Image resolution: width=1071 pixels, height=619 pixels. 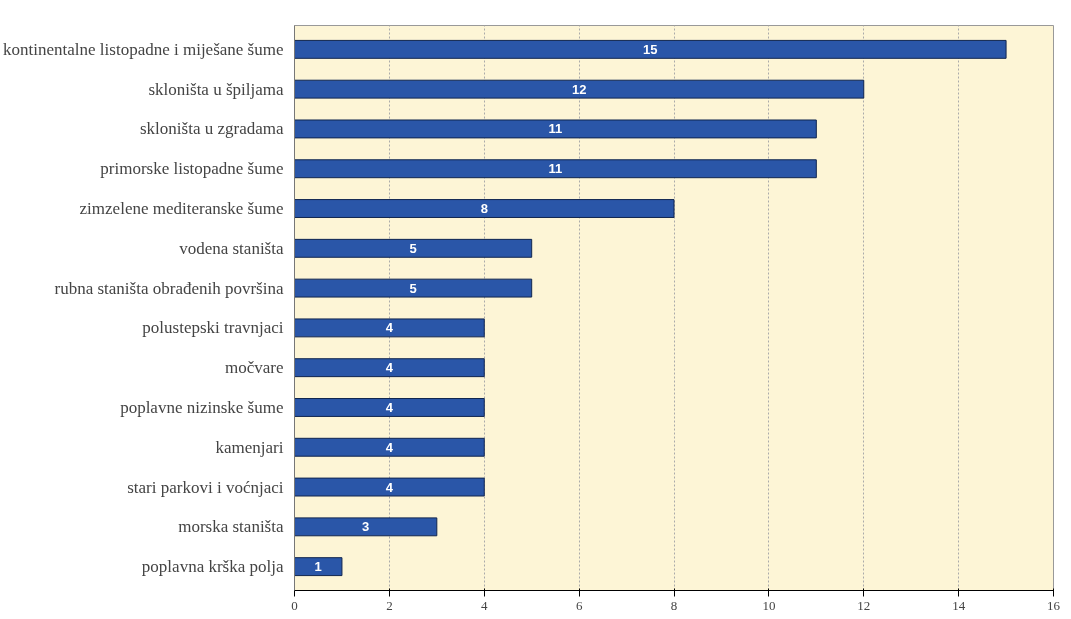 What do you see at coordinates (216, 89) in the screenshot?
I see `y-tick-label: skloništa u špiljama` at bounding box center [216, 89].